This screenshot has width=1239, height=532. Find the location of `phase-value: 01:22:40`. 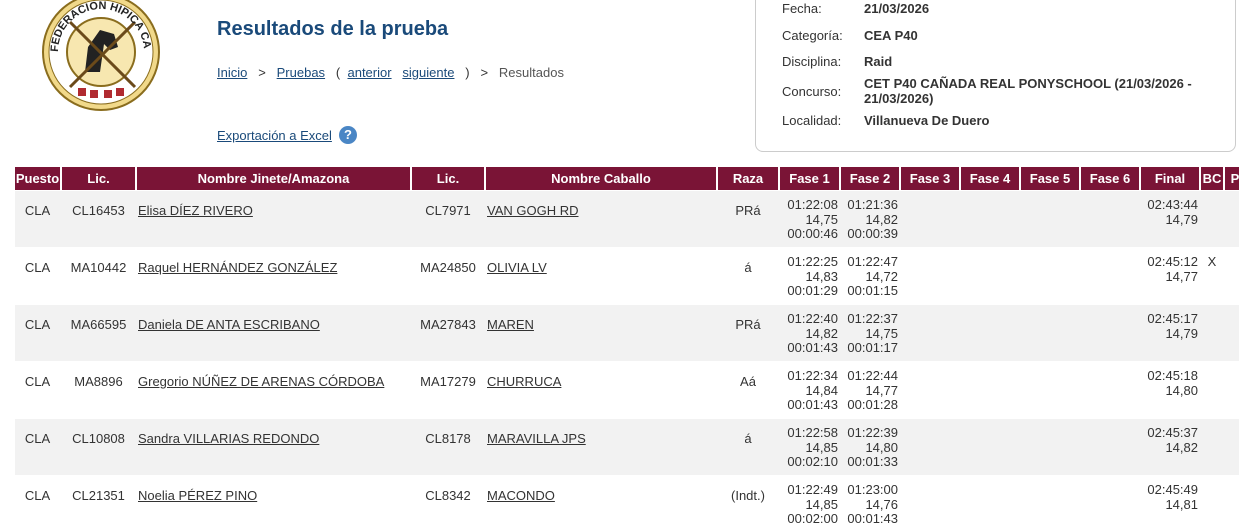

phase-value: 01:22:40 is located at coordinates (812, 318).